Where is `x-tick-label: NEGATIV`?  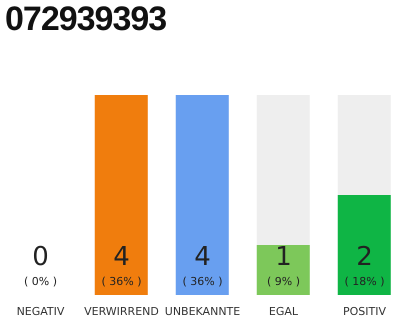 x-tick-label: NEGATIV is located at coordinates (40, 311).